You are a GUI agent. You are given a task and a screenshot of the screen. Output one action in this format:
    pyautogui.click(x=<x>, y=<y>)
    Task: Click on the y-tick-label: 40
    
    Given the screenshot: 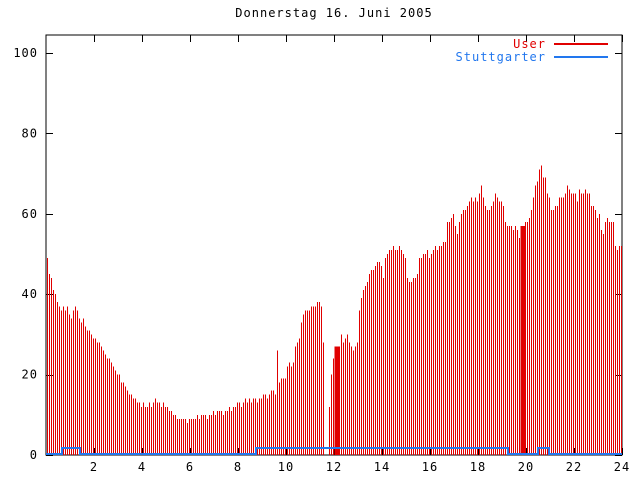 What is the action you would take?
    pyautogui.click(x=30, y=294)
    